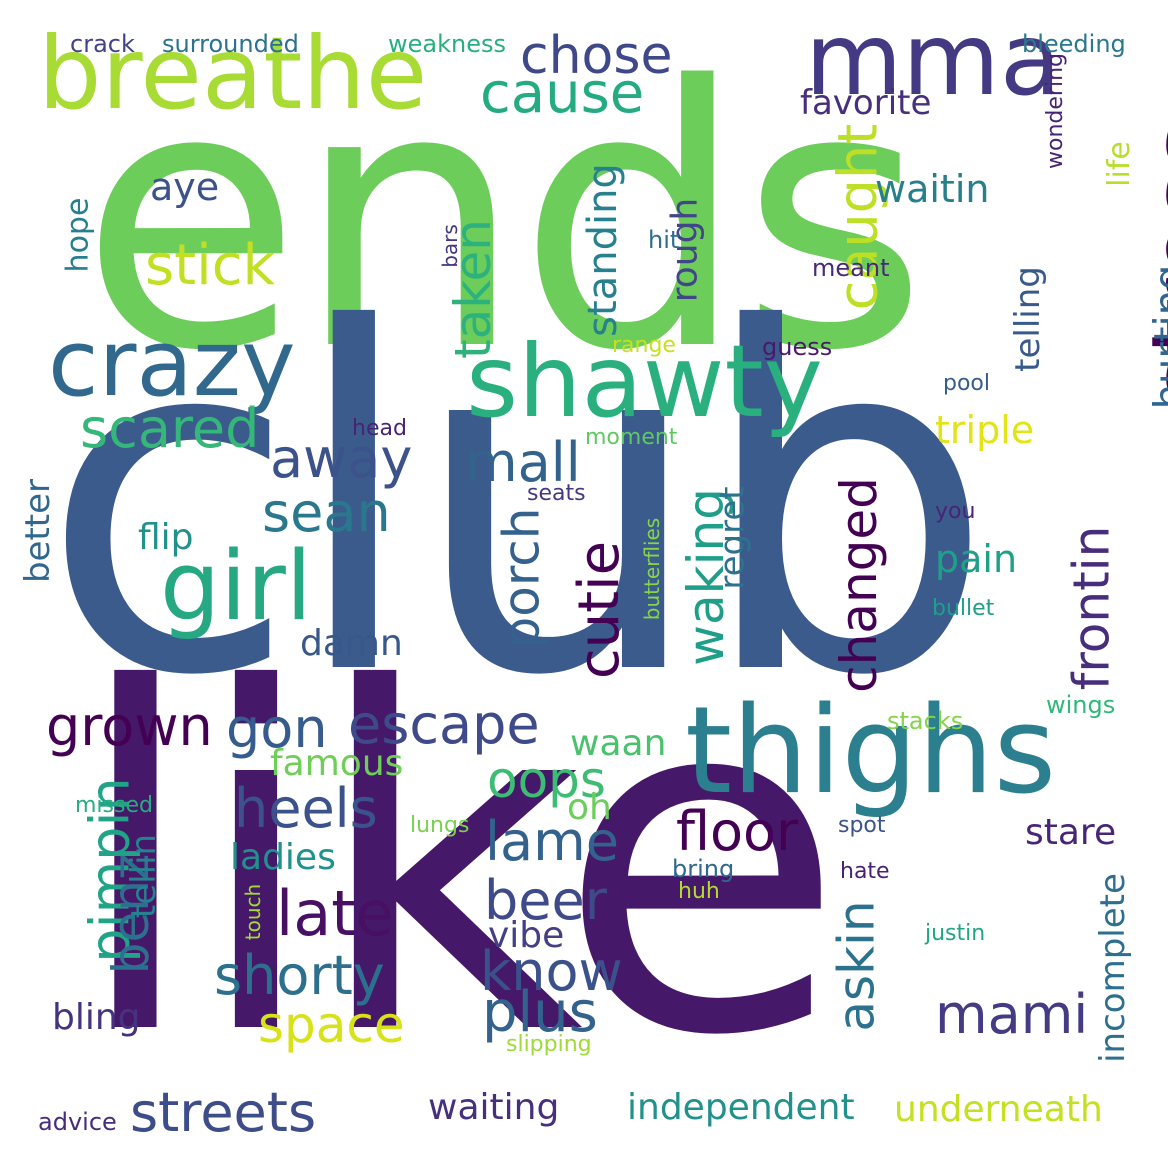  I want to click on cloud-word: mma, so click(933, 59).